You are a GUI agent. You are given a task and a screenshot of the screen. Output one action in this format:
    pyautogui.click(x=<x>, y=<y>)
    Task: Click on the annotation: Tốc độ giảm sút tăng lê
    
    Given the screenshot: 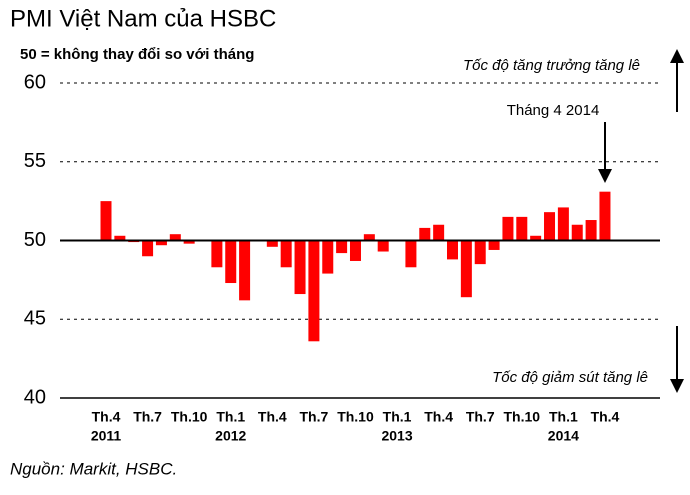 What is the action you would take?
    pyautogui.click(x=570, y=377)
    